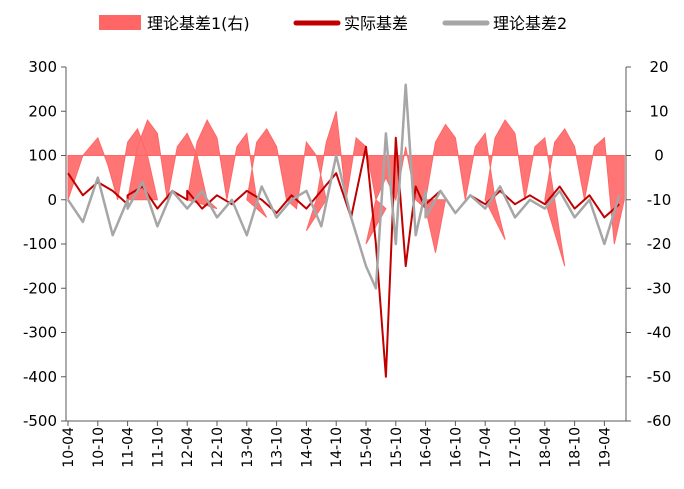 This screenshot has height=489, width=684. I want to click on legend-label-1: 理论基差1(右), so click(198, 23).